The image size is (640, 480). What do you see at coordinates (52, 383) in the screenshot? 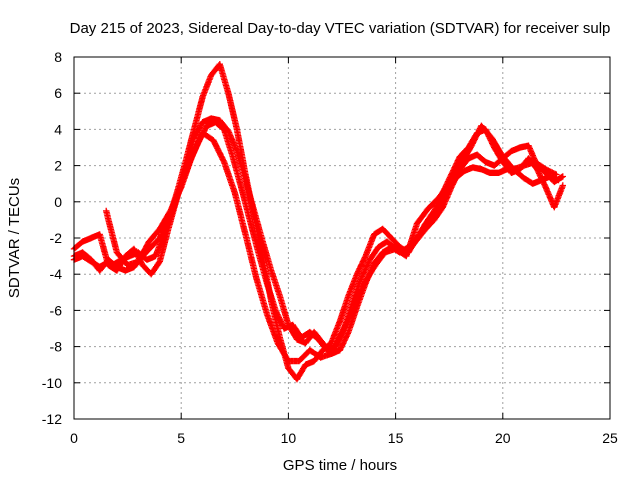
I see `y-tick-label: -10` at bounding box center [52, 383].